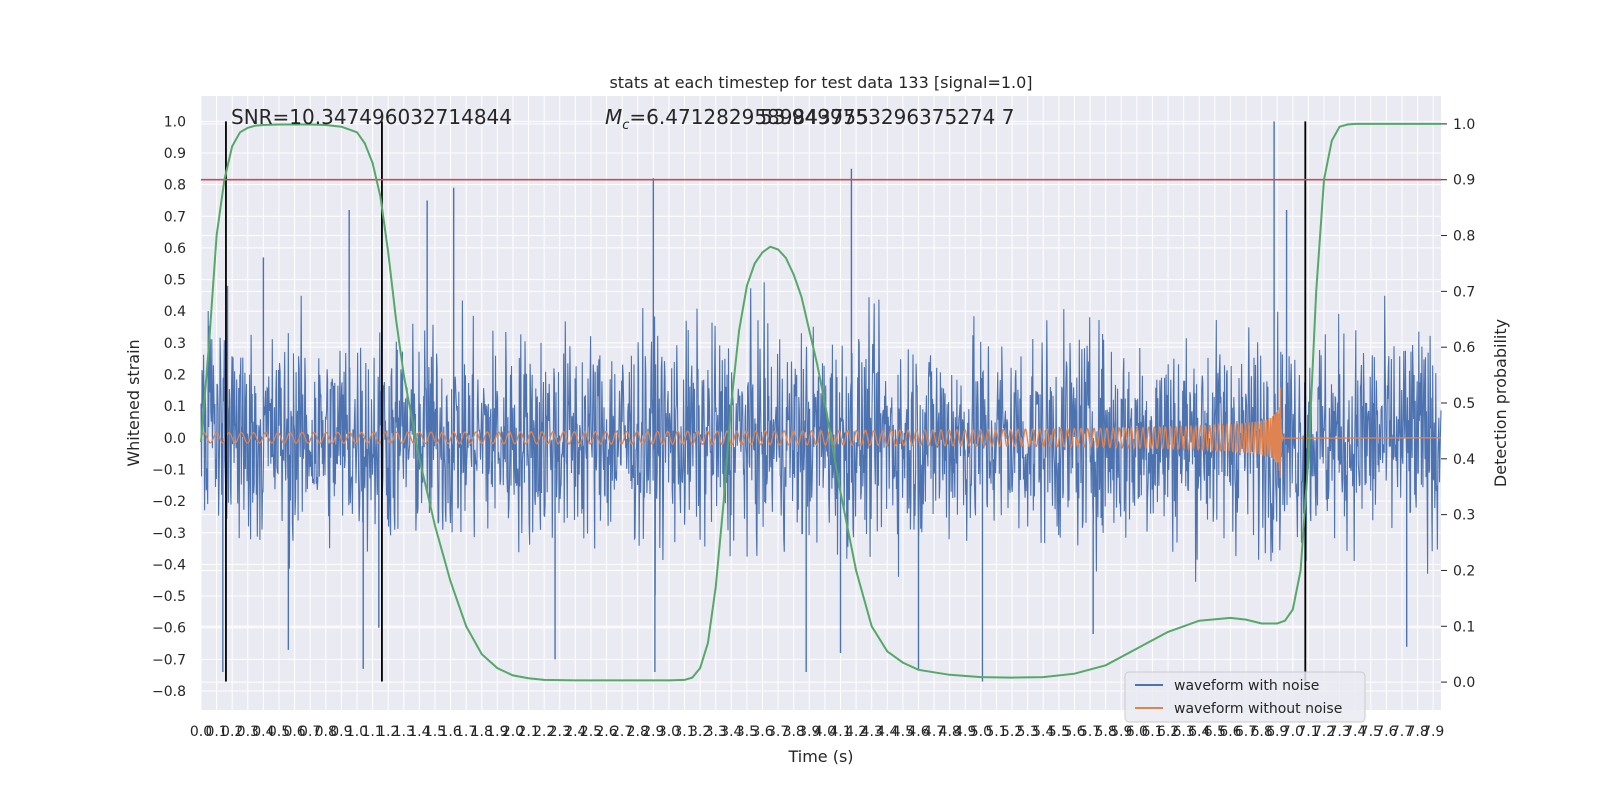 Image resolution: width=1600 pixels, height=800 pixels. Describe the element at coordinates (169, 565) in the screenshot. I see `y-tick-label: −0.4` at that location.